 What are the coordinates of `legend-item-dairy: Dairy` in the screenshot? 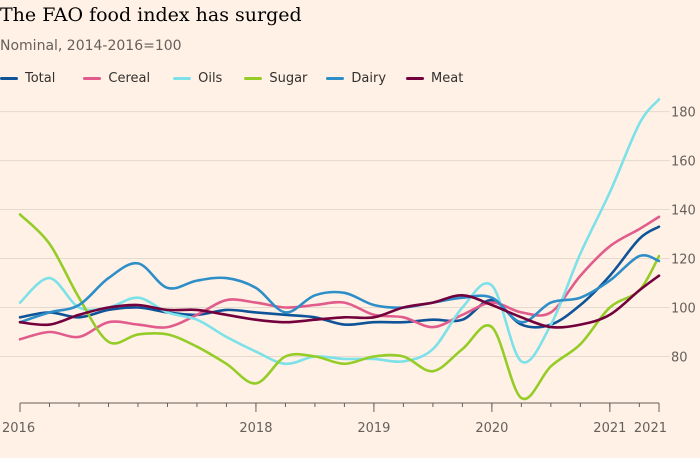 It's located at (356, 78).